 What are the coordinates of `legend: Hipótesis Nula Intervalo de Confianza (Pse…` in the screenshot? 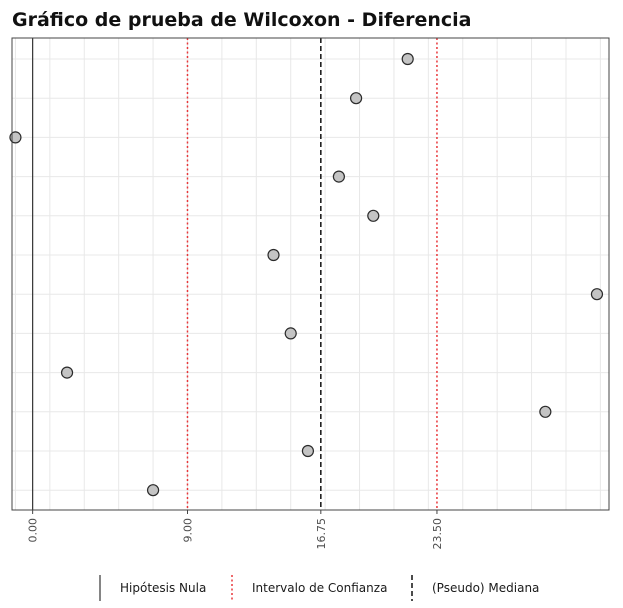 It's located at (319, 588).